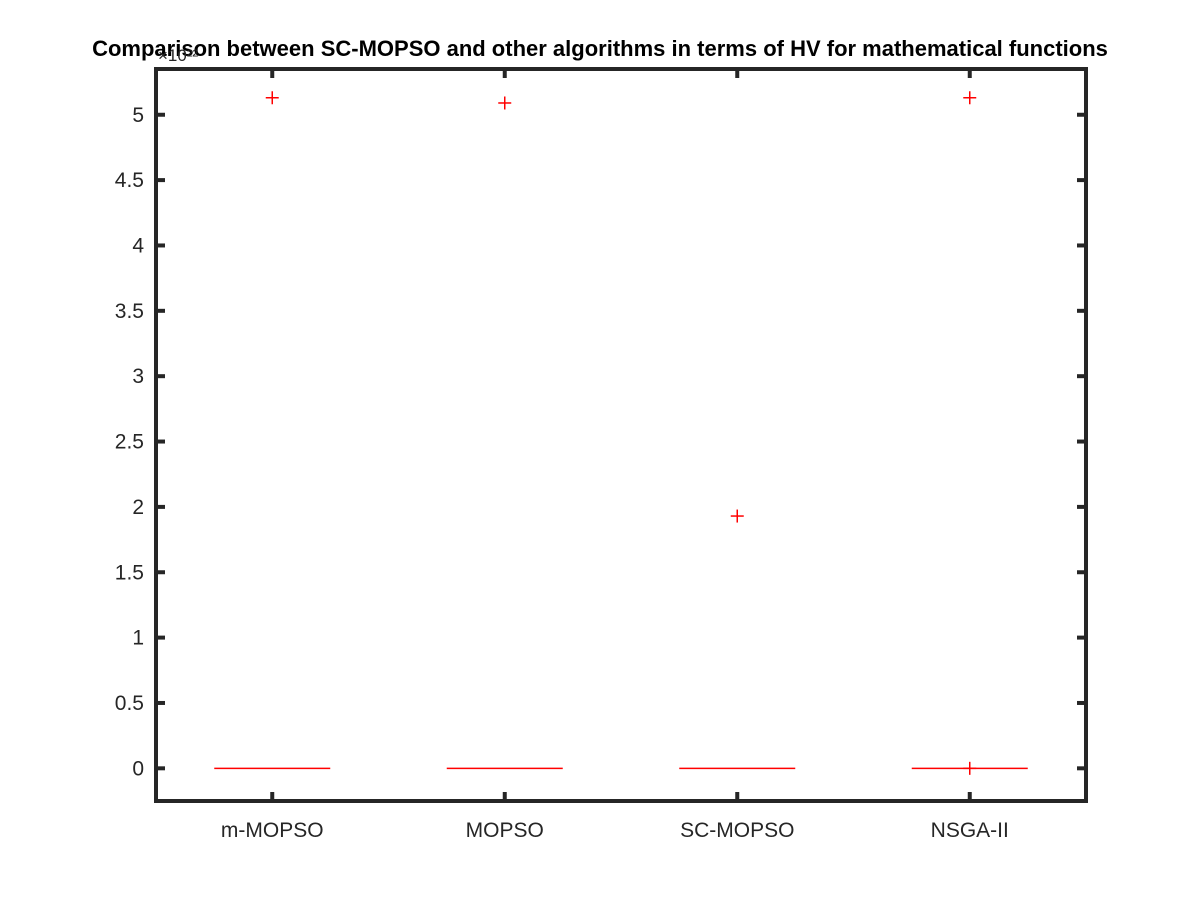 The width and height of the screenshot is (1200, 900). Describe the element at coordinates (129, 572) in the screenshot. I see `y-tick-label: 1.5` at that location.